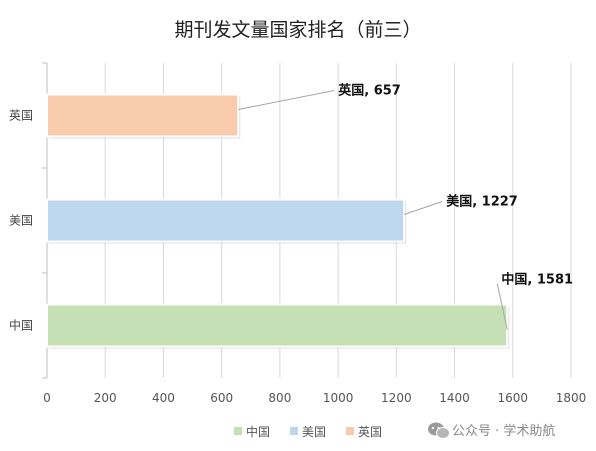 The image size is (596, 451). Describe the element at coordinates (314, 432) in the screenshot. I see `legend-label: 美国` at that location.